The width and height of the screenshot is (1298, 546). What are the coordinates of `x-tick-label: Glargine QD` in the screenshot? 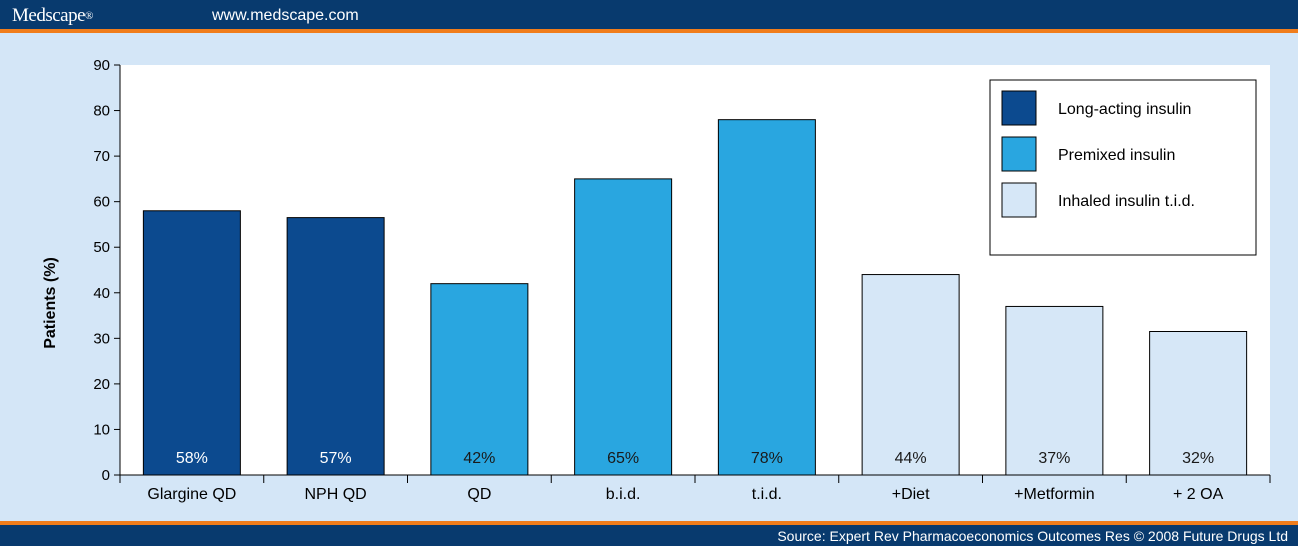 It's located at (191, 494).